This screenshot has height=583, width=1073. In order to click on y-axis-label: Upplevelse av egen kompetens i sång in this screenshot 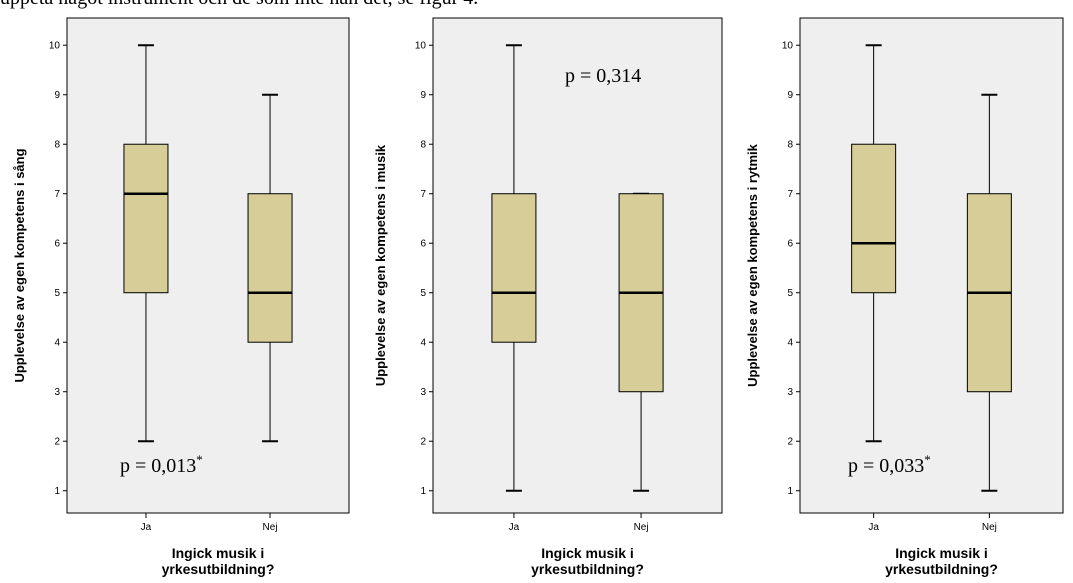, I will do `click(19, 265)`.